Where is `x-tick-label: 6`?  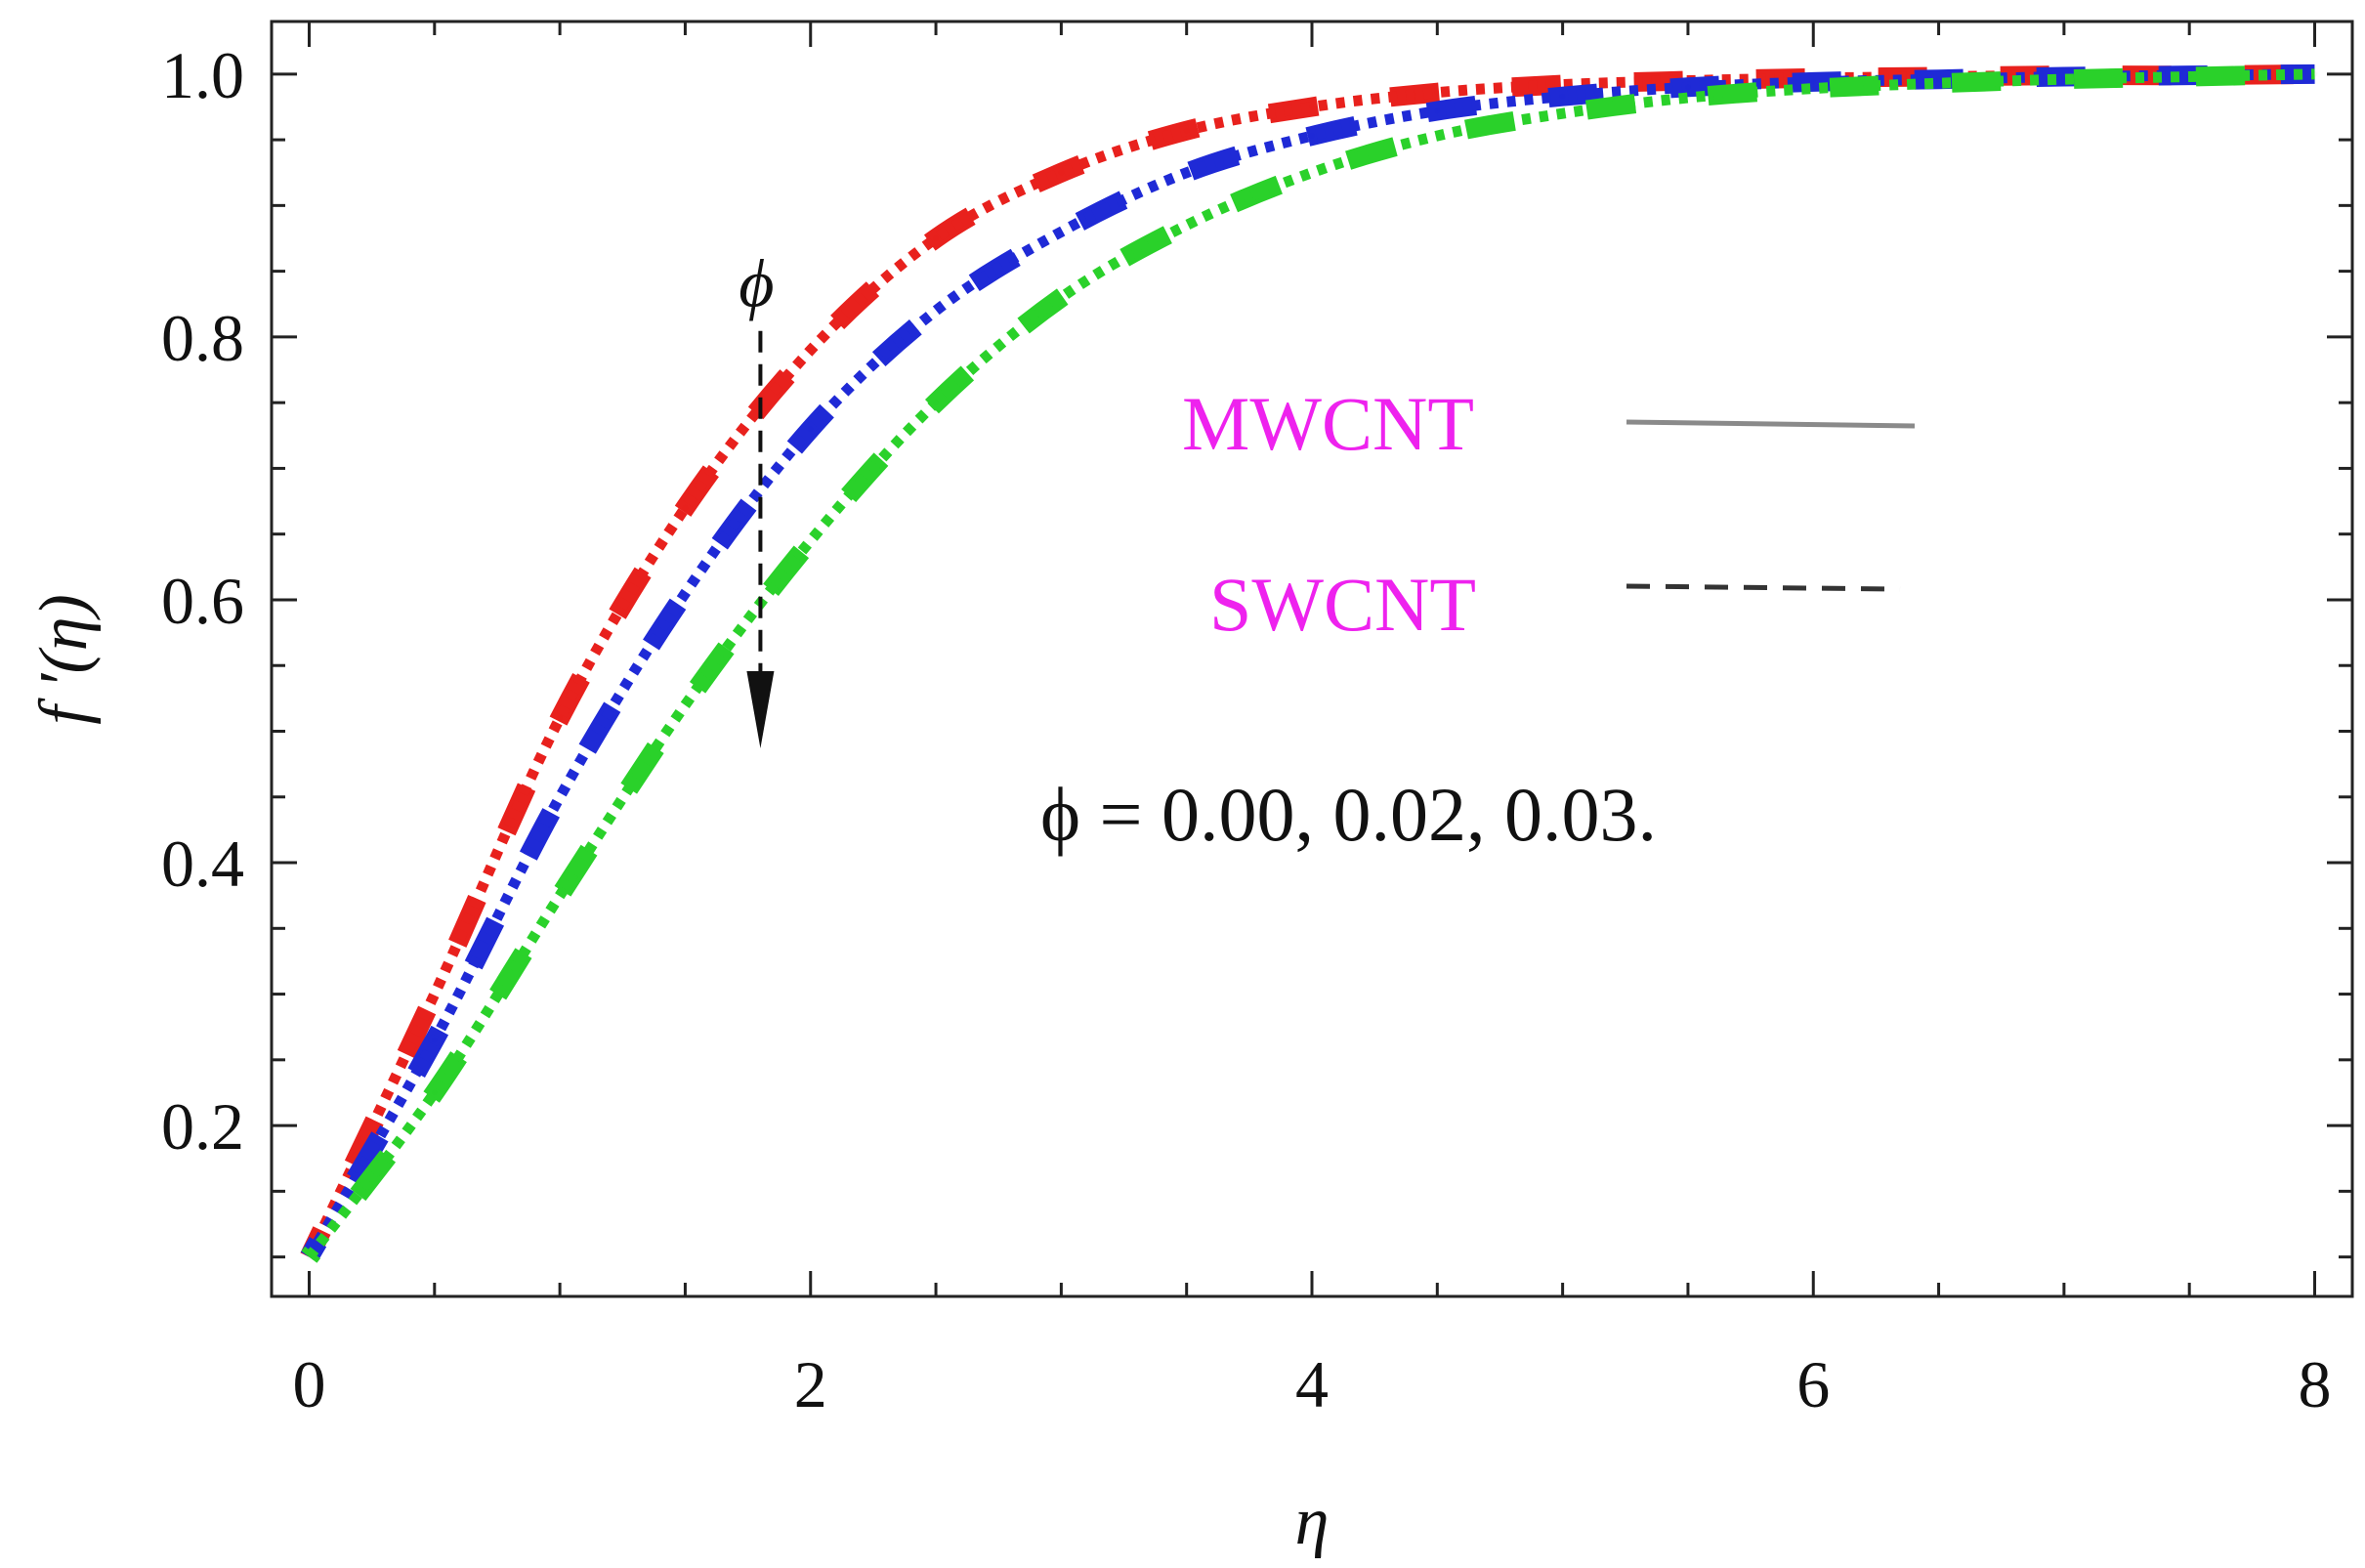
x-tick-label: 6 is located at coordinates (1813, 1384).